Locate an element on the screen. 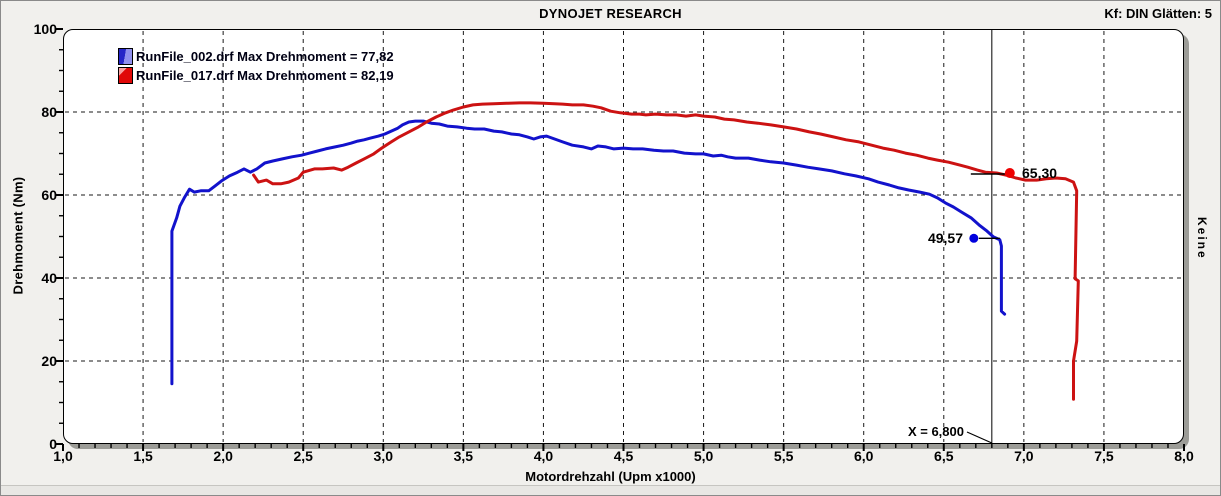  x-tick-label: 7,0 is located at coordinates (1024, 456).